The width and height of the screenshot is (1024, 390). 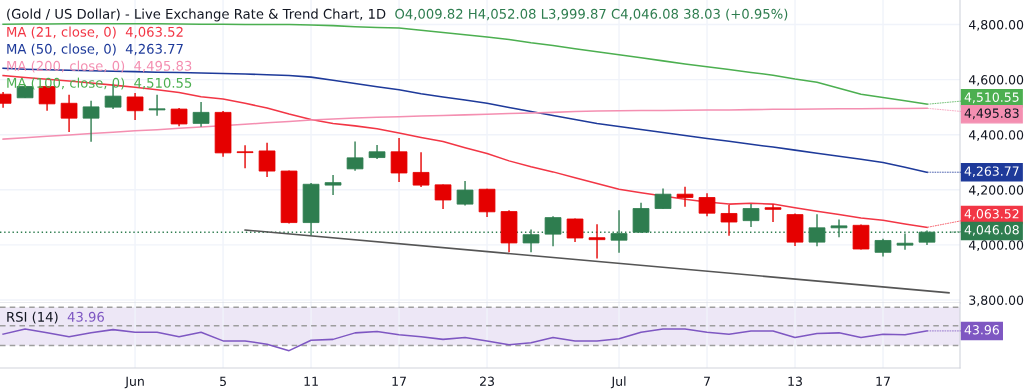 I want to click on series-label: MA (50, close, 0), so click(x=61, y=49).